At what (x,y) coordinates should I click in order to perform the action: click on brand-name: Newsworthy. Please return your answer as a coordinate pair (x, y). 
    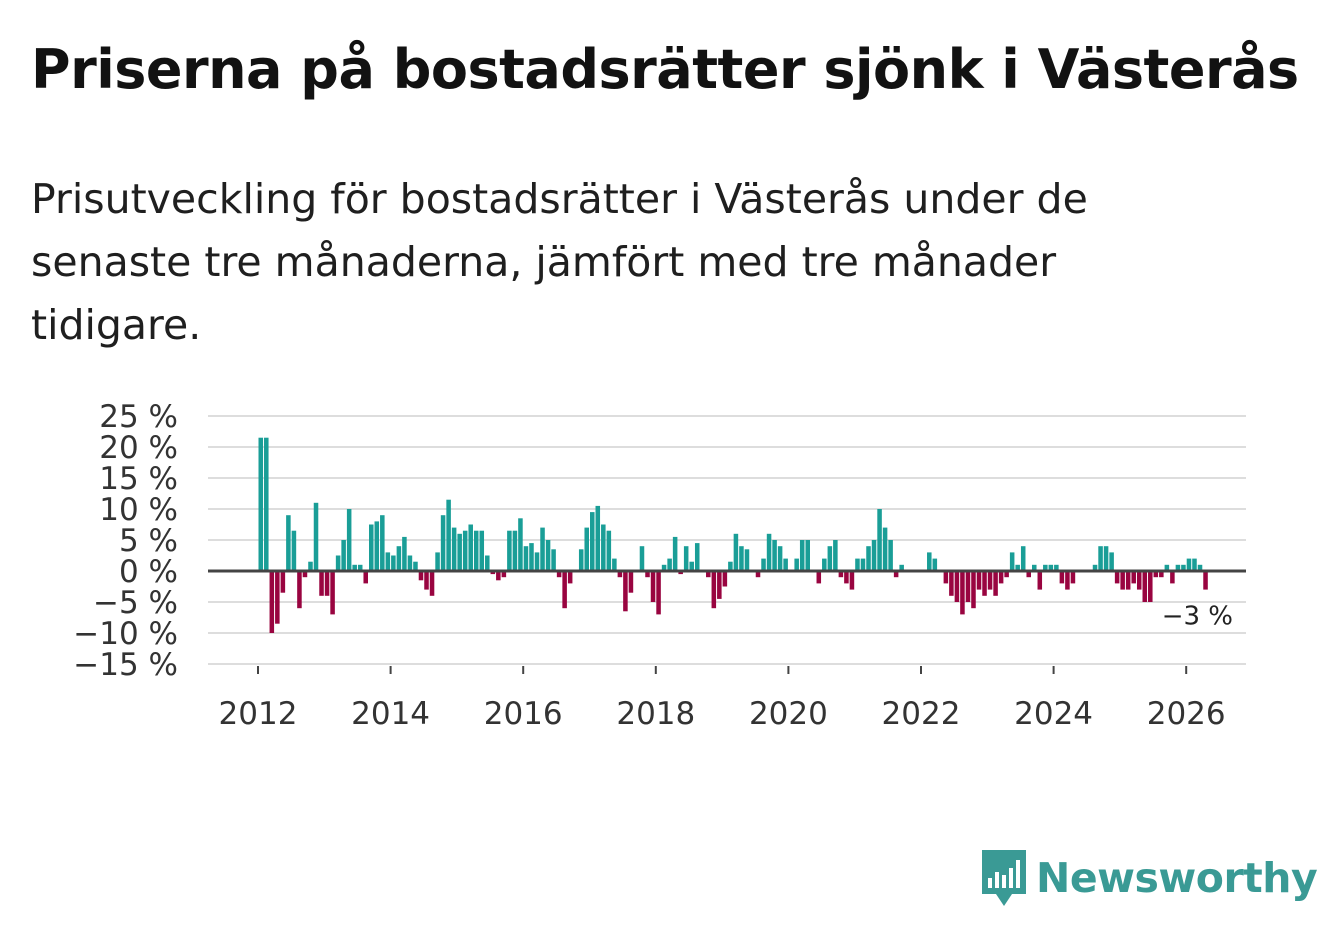
    Looking at the image, I should click on (1177, 878).